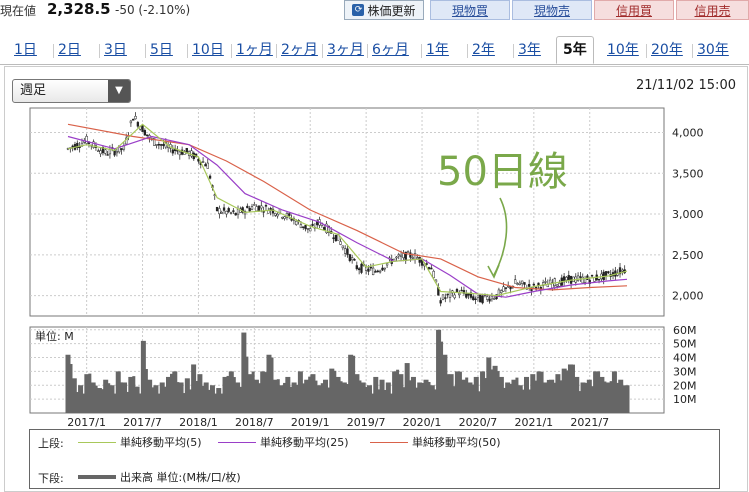  What do you see at coordinates (685, 385) in the screenshot?
I see `volume-tick-label: 20M` at bounding box center [685, 385].